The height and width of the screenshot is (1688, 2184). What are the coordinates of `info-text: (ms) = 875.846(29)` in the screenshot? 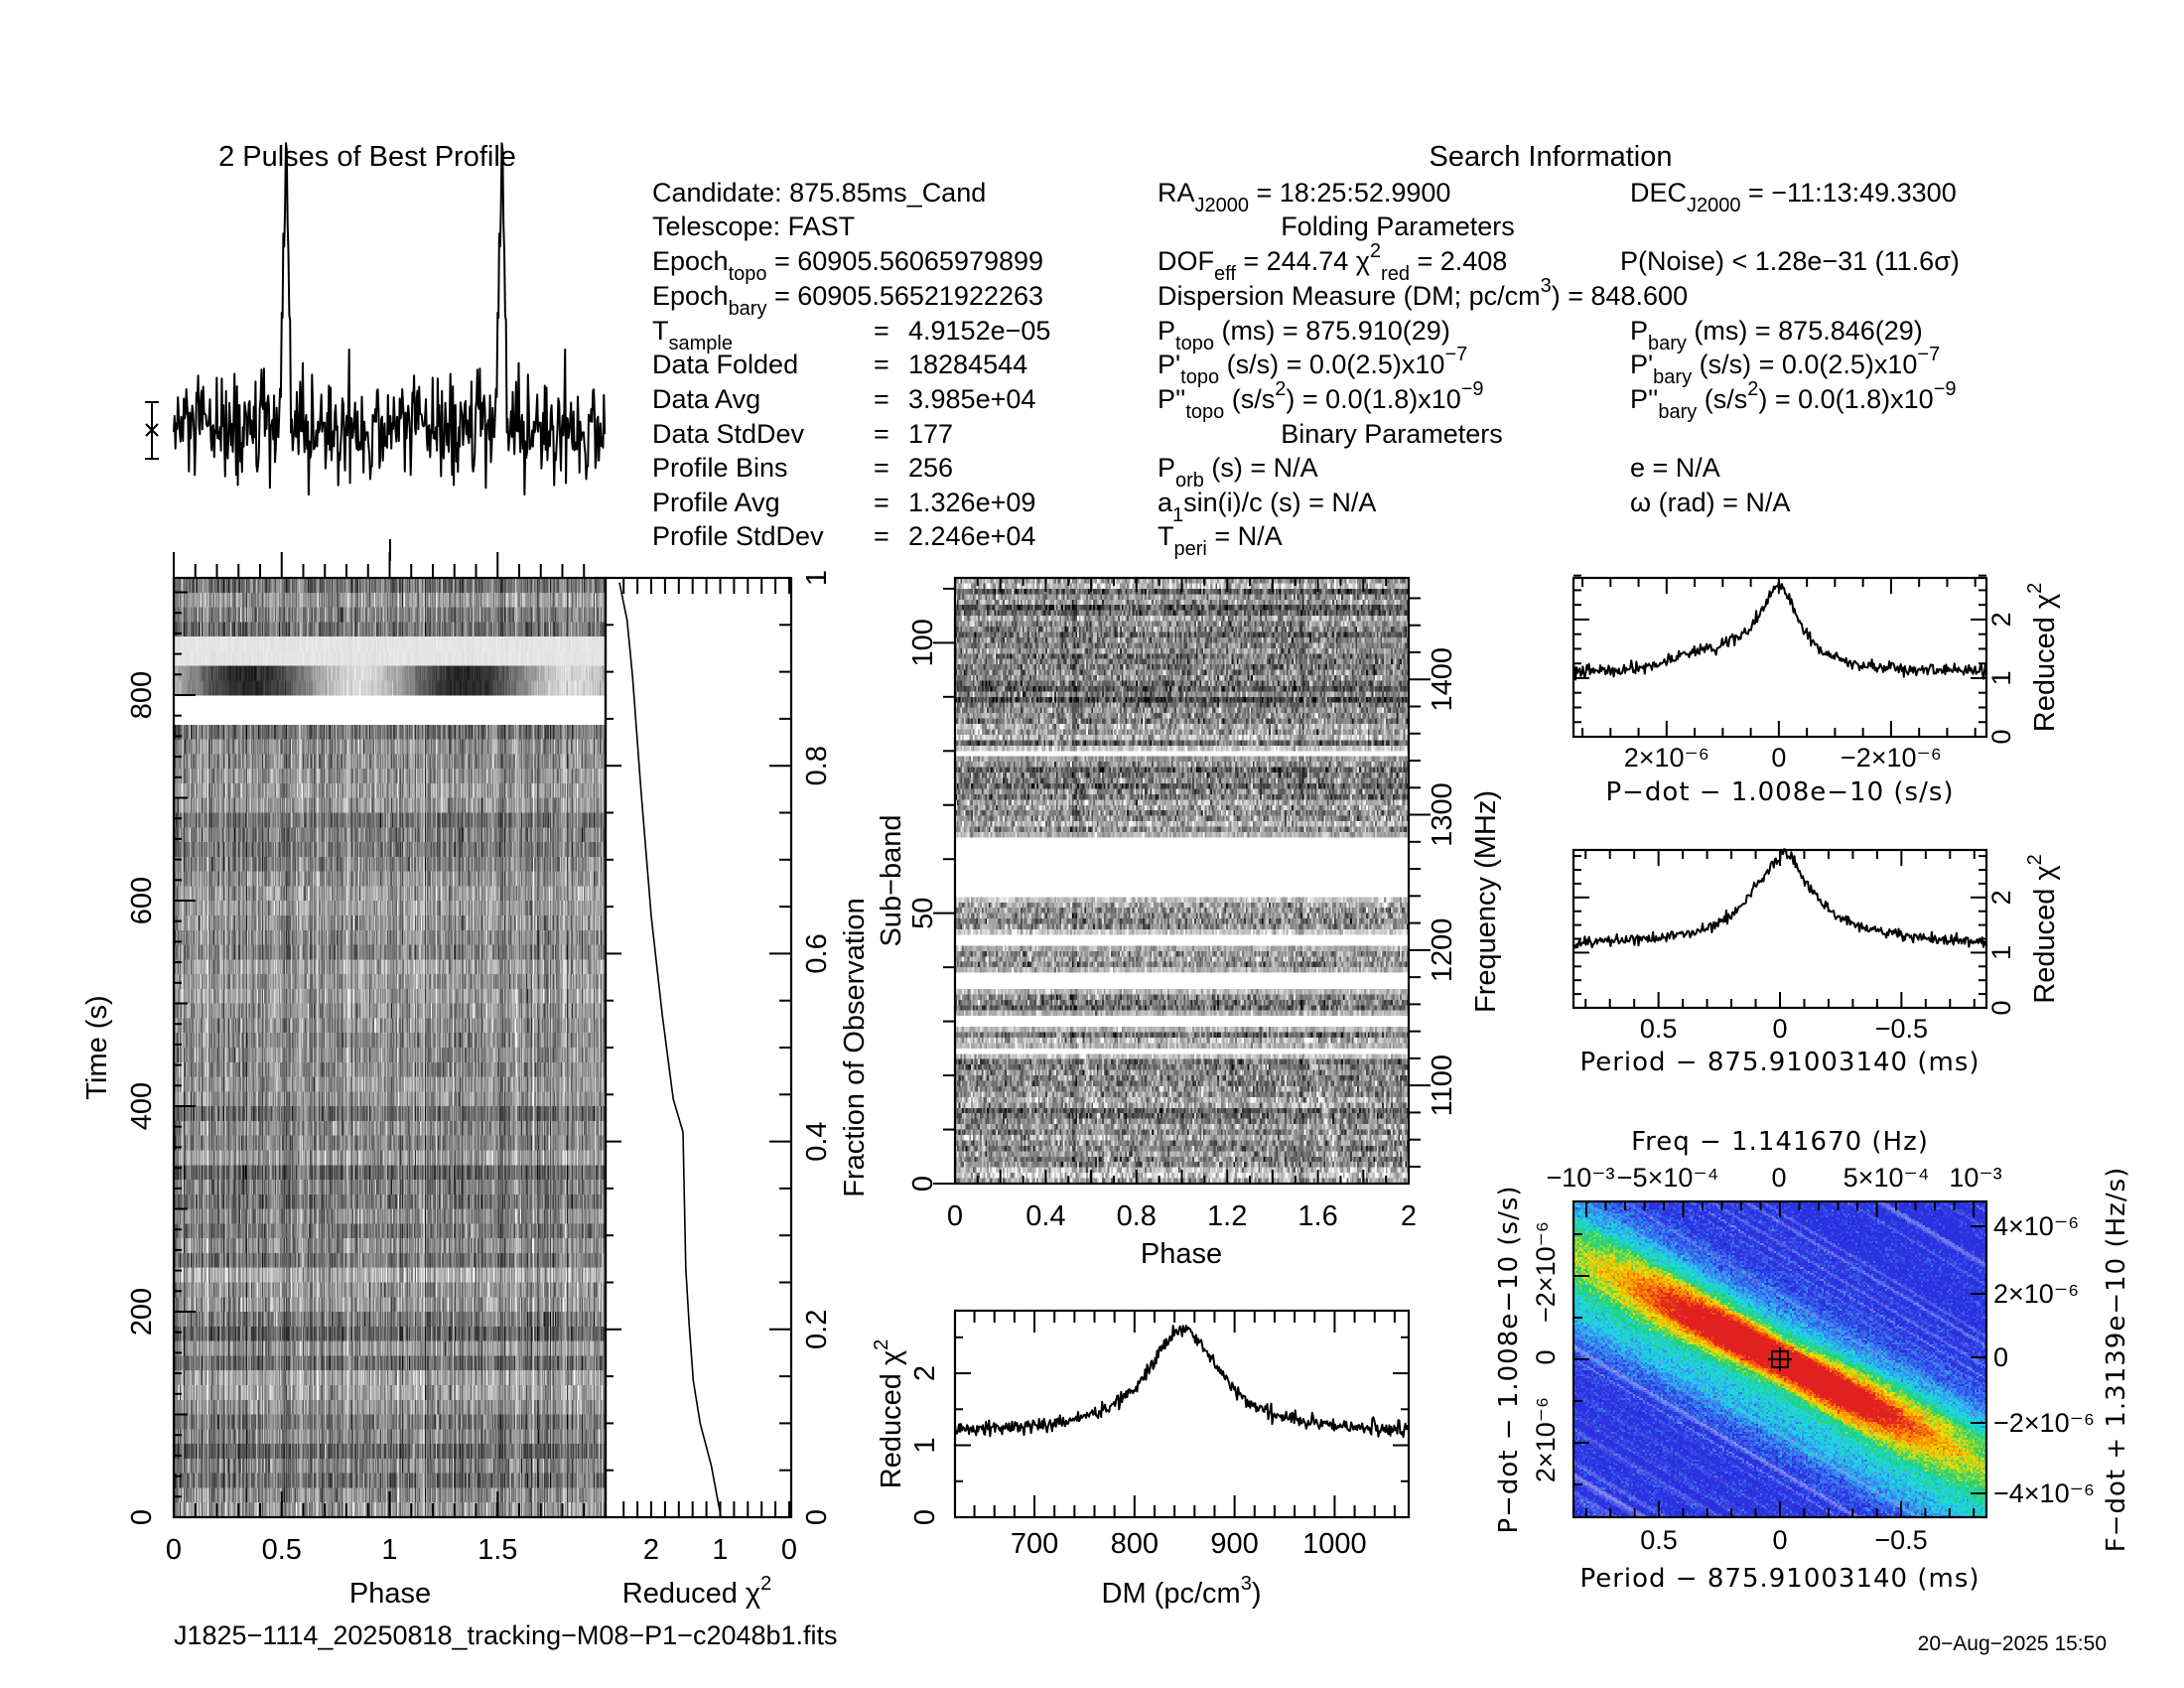 It's located at (1805, 331).